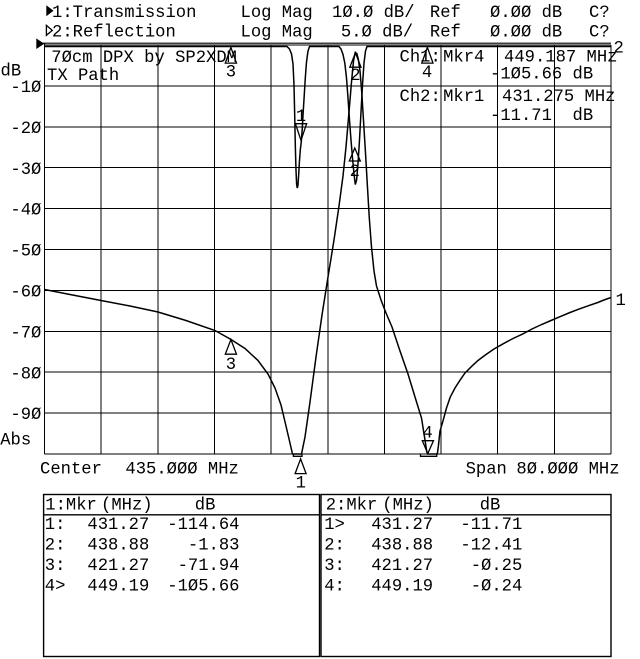  Describe the element at coordinates (25, 88) in the screenshot. I see `svg-text: -1Ø` at that location.